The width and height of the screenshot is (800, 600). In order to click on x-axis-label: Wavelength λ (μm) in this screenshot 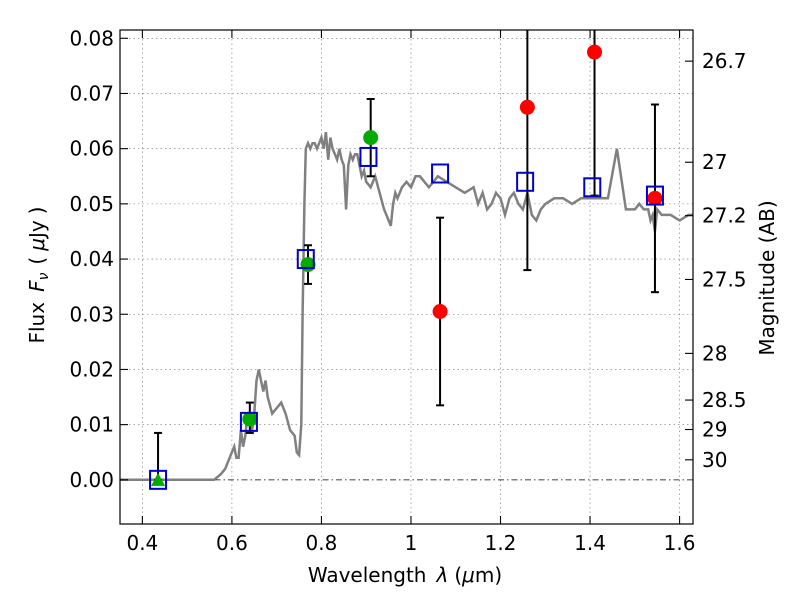, I will do `click(405, 575)`.